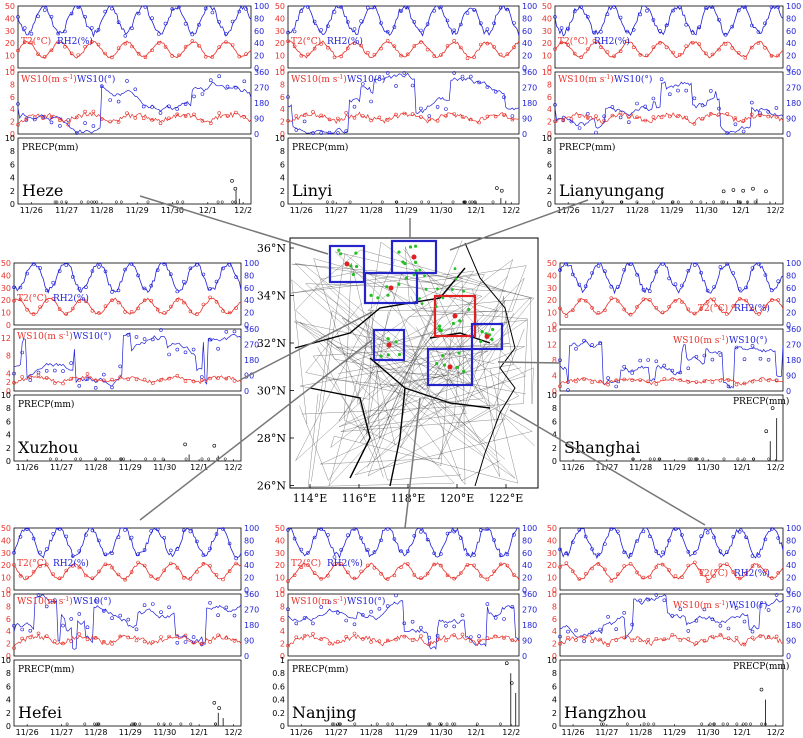  What do you see at coordinates (452, 289) in the screenshot?
I see `station-dot` at bounding box center [452, 289].